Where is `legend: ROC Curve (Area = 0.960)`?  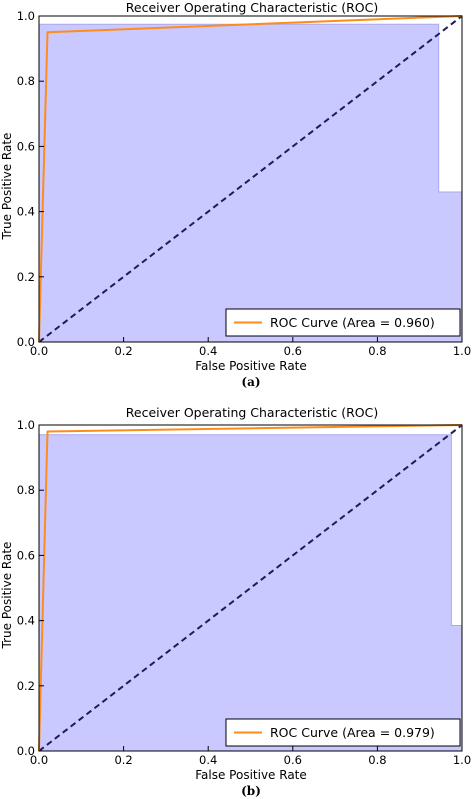 legend: ROC Curve (Area = 0.960) is located at coordinates (343, 322).